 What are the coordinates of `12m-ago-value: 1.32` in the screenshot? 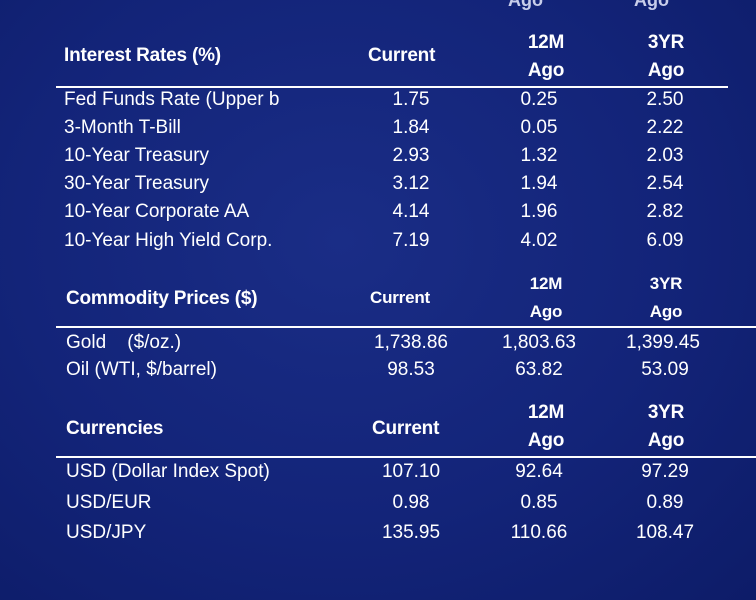 It's located at (539, 155).